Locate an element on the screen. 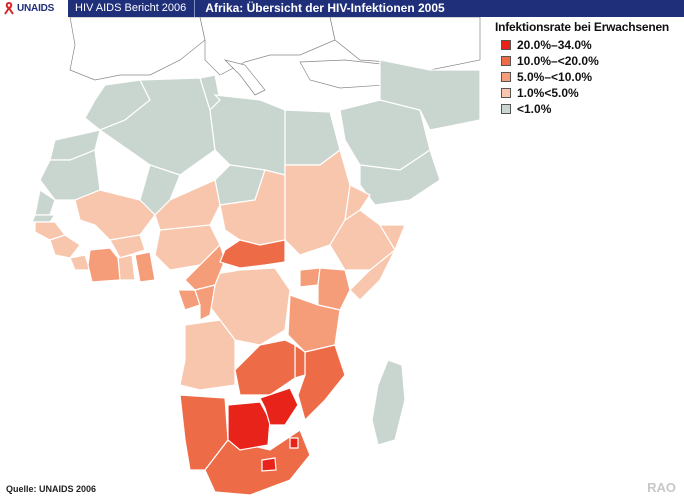 The image size is (684, 500). country-liberia is located at coordinates (80, 262).